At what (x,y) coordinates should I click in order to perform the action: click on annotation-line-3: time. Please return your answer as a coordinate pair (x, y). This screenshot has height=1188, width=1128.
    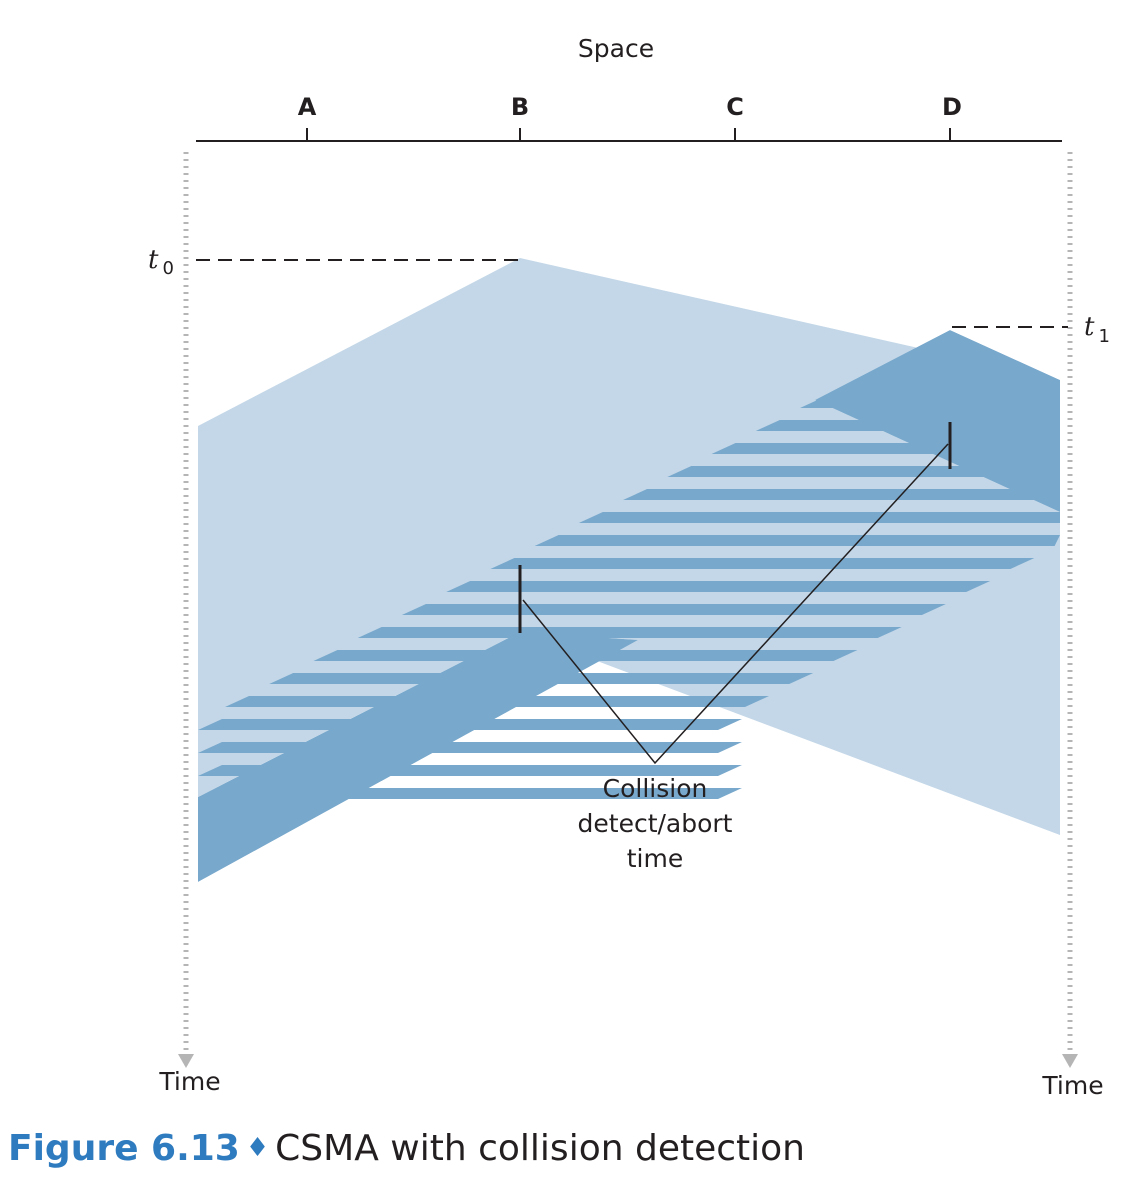
    Looking at the image, I should click on (655, 858).